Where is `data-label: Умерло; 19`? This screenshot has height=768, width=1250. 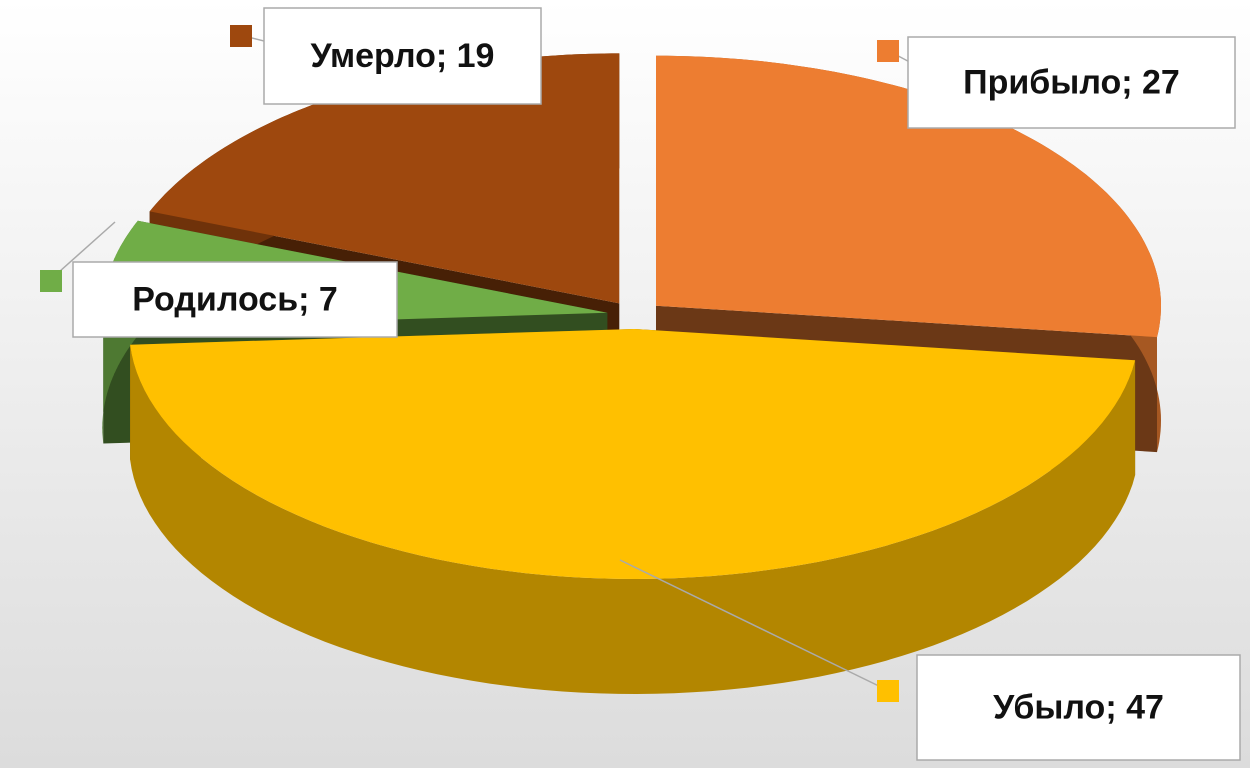
data-label: Умерло; 19 is located at coordinates (403, 56).